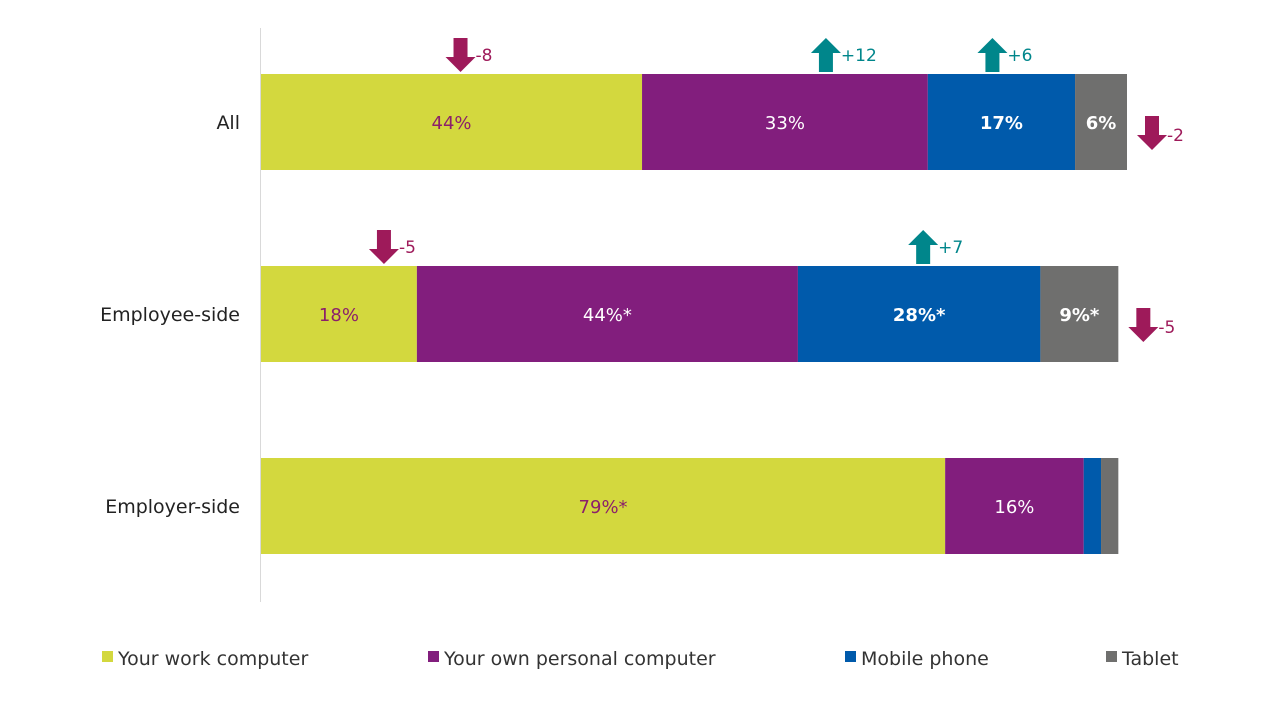  I want to click on change-label: +7, so click(950, 248).